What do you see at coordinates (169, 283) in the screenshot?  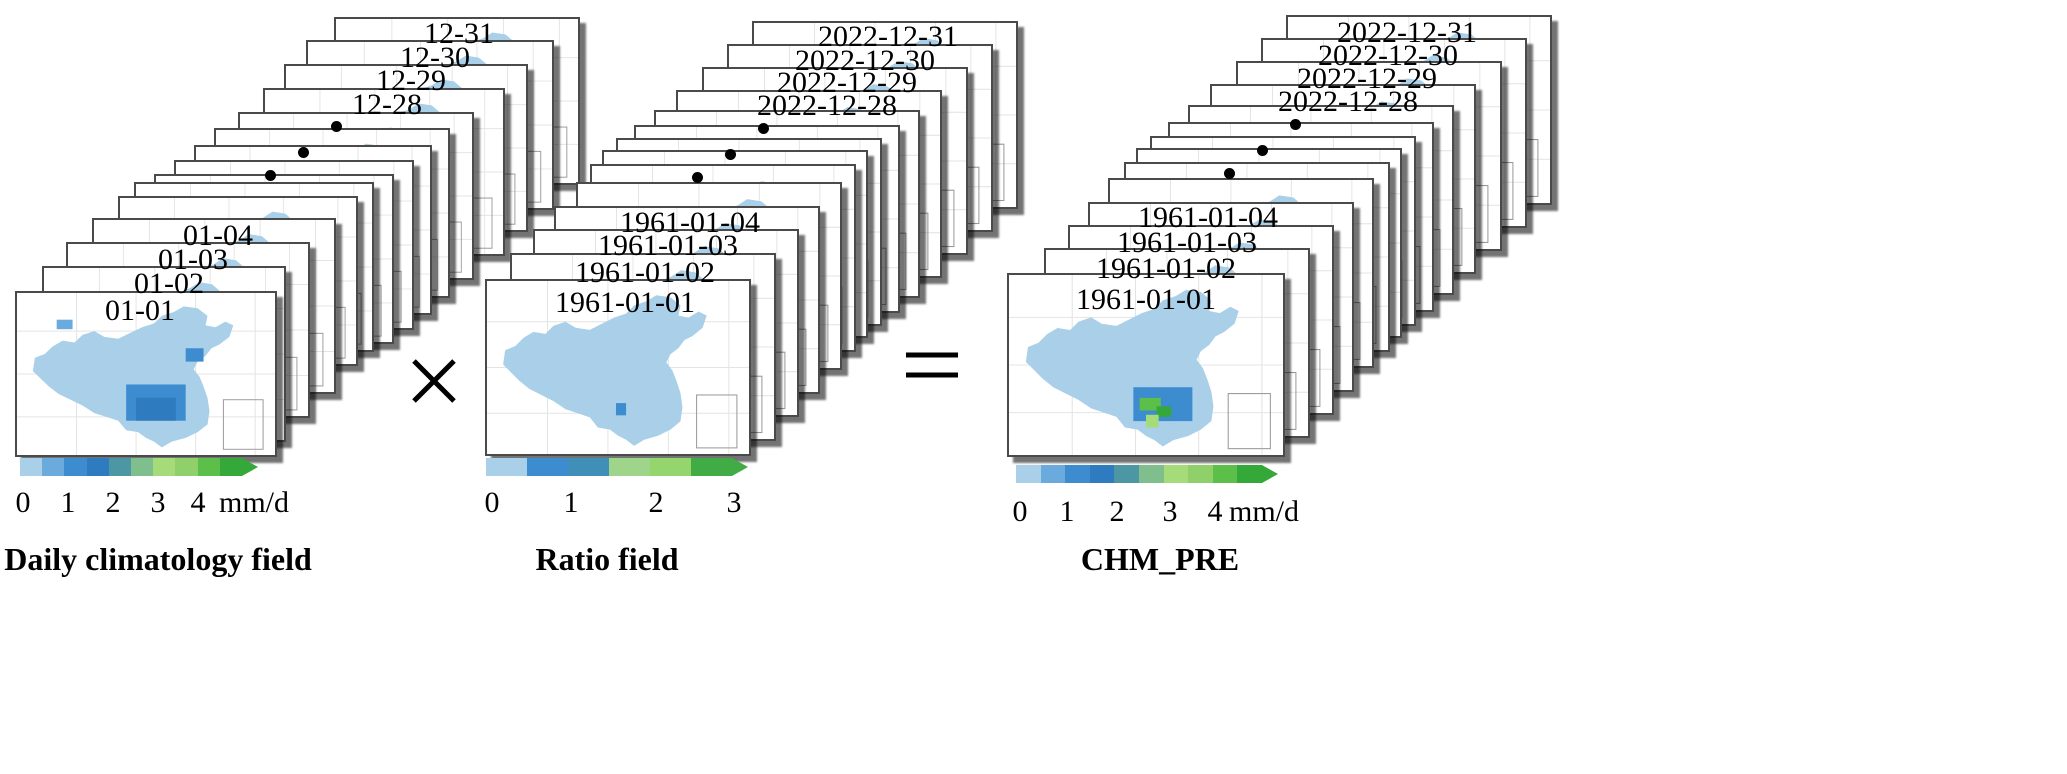 I see `date-label: 01-02` at bounding box center [169, 283].